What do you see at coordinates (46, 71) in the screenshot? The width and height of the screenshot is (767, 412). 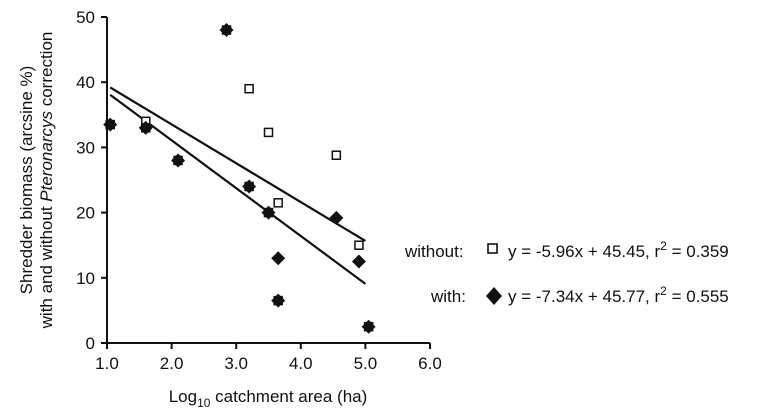 I see `y-axis-title-line2-b: correction` at bounding box center [46, 71].